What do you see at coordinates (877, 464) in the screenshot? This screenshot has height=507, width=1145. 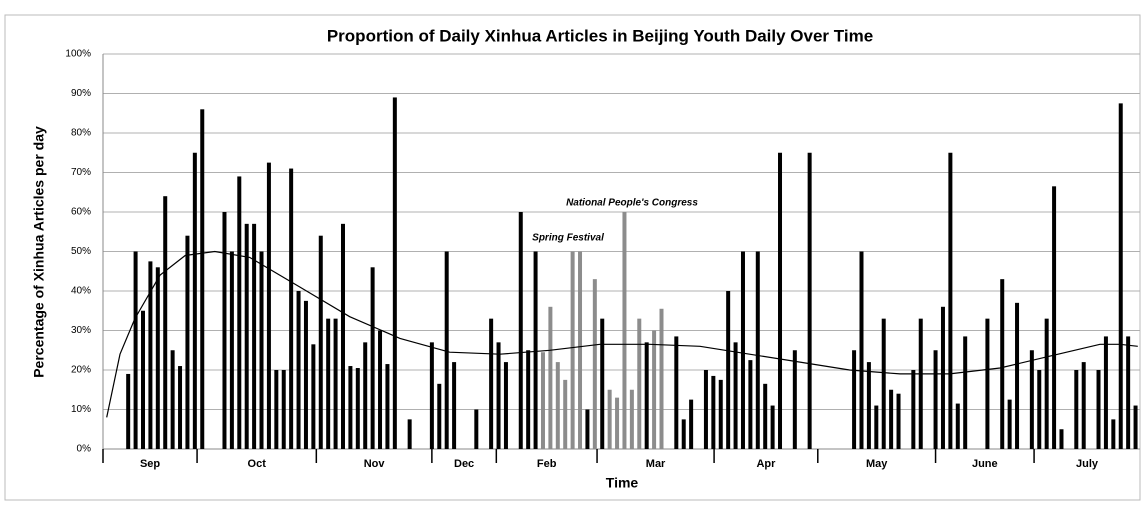 I see `month-label: May` at bounding box center [877, 464].